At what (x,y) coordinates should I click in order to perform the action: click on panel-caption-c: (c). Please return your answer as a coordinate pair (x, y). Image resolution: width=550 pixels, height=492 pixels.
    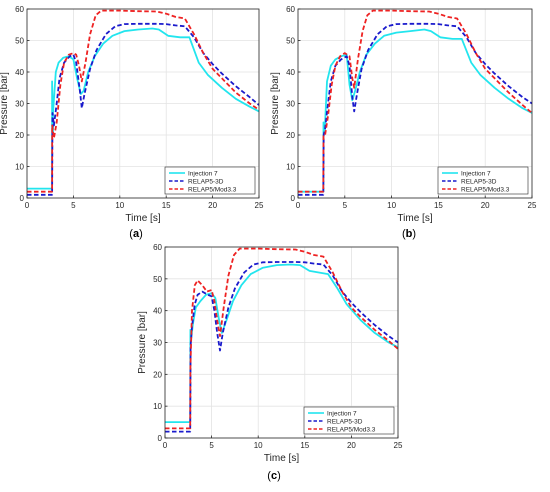
    Looking at the image, I should click on (273, 476).